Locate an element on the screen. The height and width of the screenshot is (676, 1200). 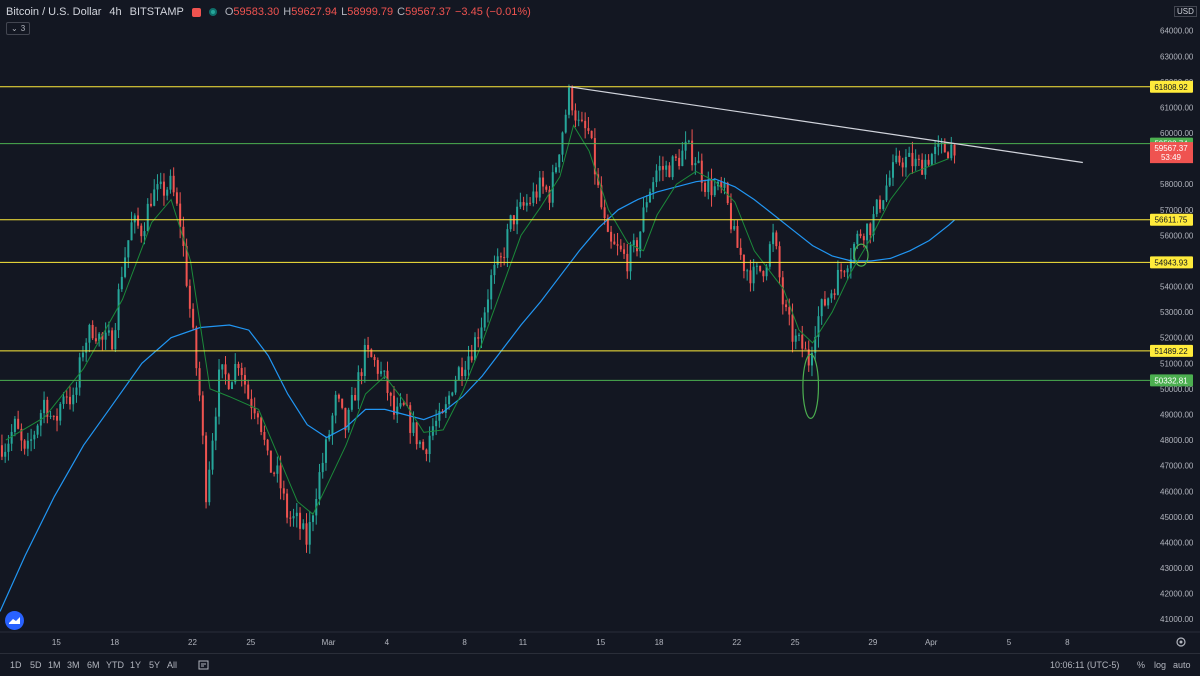
price-tick-label: 41000.00 is located at coordinates (1177, 619).